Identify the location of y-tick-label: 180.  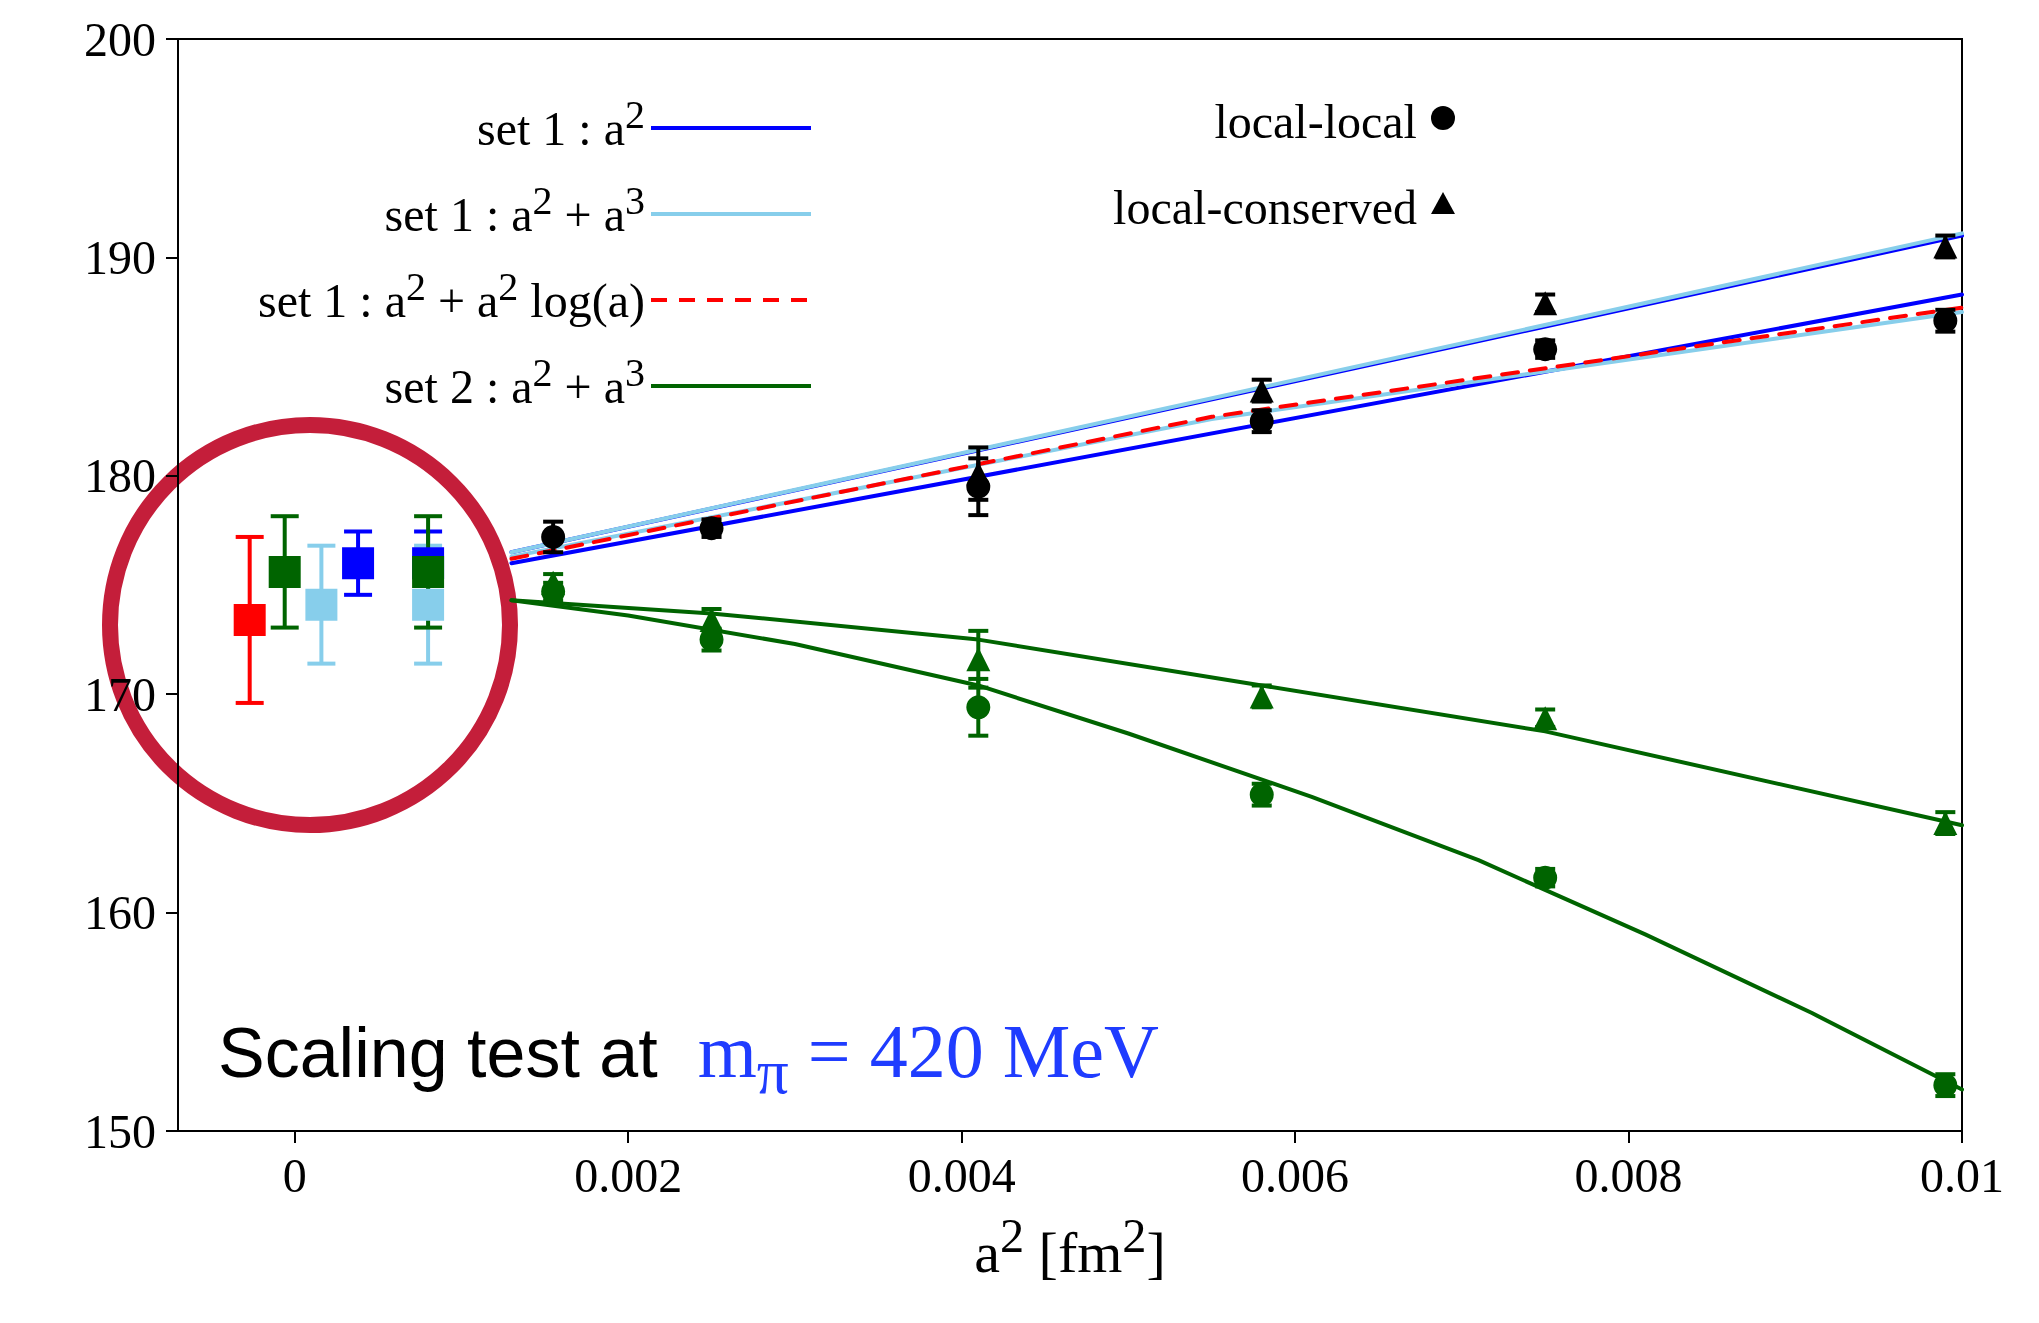
(120, 476).